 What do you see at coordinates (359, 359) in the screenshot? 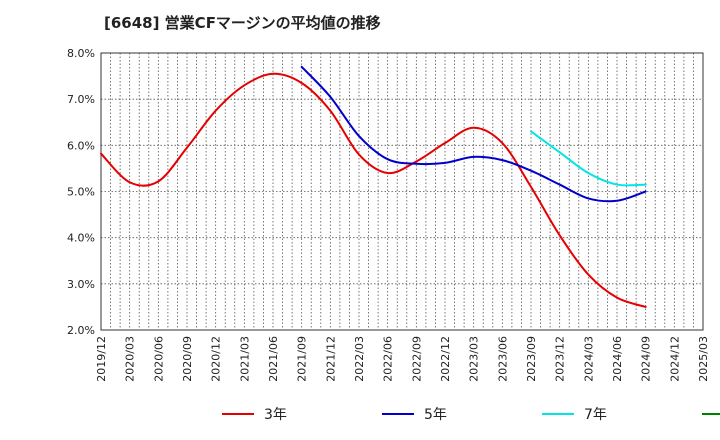
I see `x-tick-label: 2022/03` at bounding box center [359, 359].